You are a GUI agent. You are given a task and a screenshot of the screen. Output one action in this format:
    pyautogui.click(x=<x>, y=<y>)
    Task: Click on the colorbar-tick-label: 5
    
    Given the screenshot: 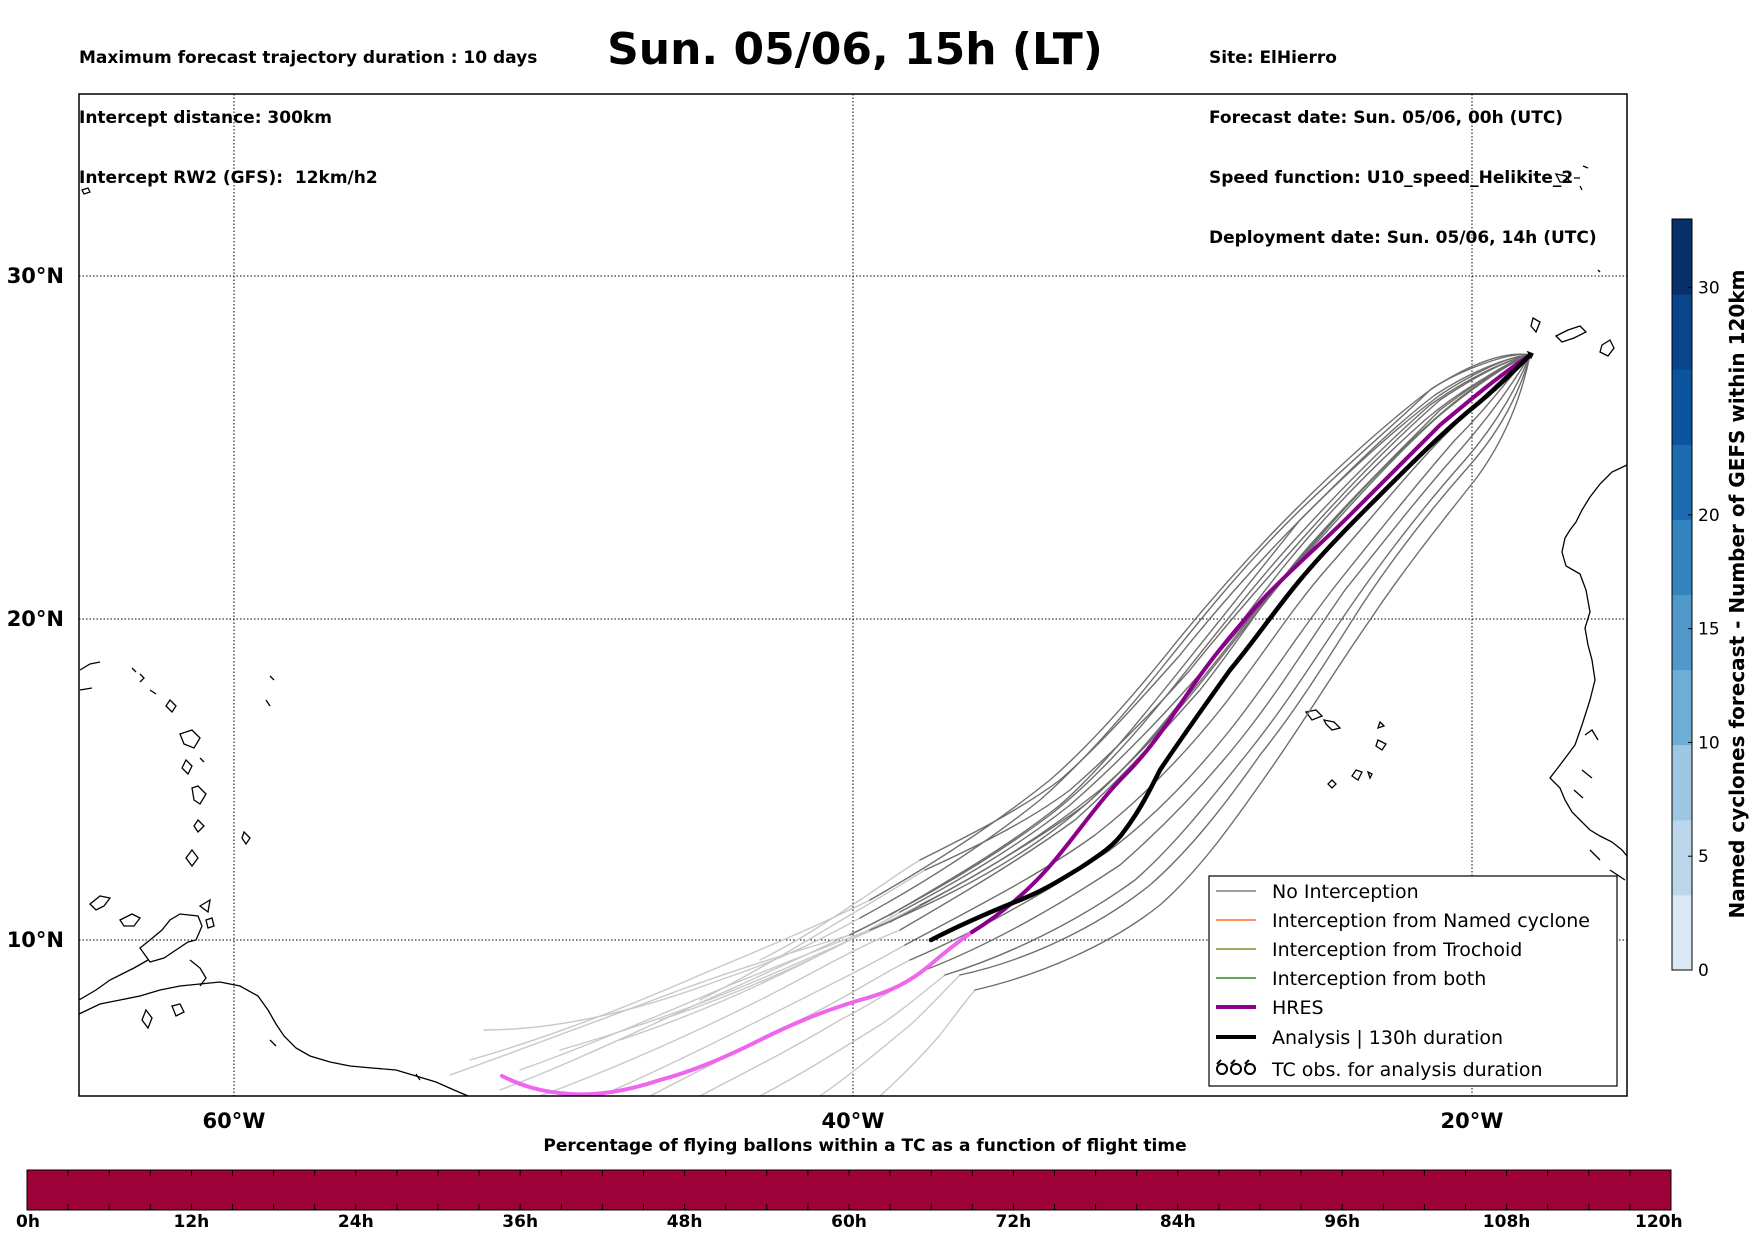 What is the action you would take?
    pyautogui.click(x=1703, y=857)
    